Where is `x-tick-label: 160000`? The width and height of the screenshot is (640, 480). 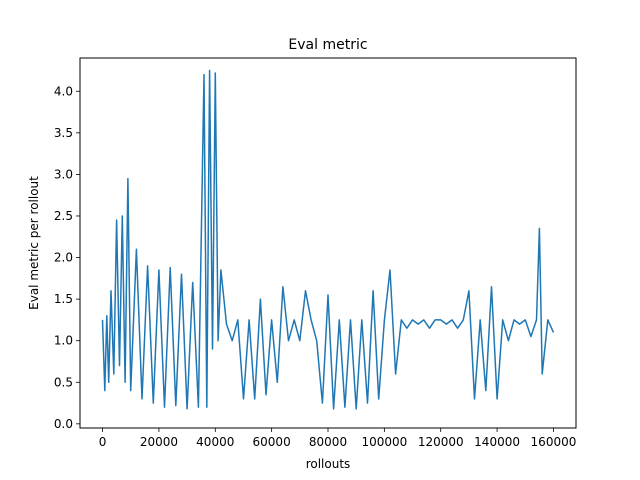 x-tick-label: 160000 is located at coordinates (554, 442).